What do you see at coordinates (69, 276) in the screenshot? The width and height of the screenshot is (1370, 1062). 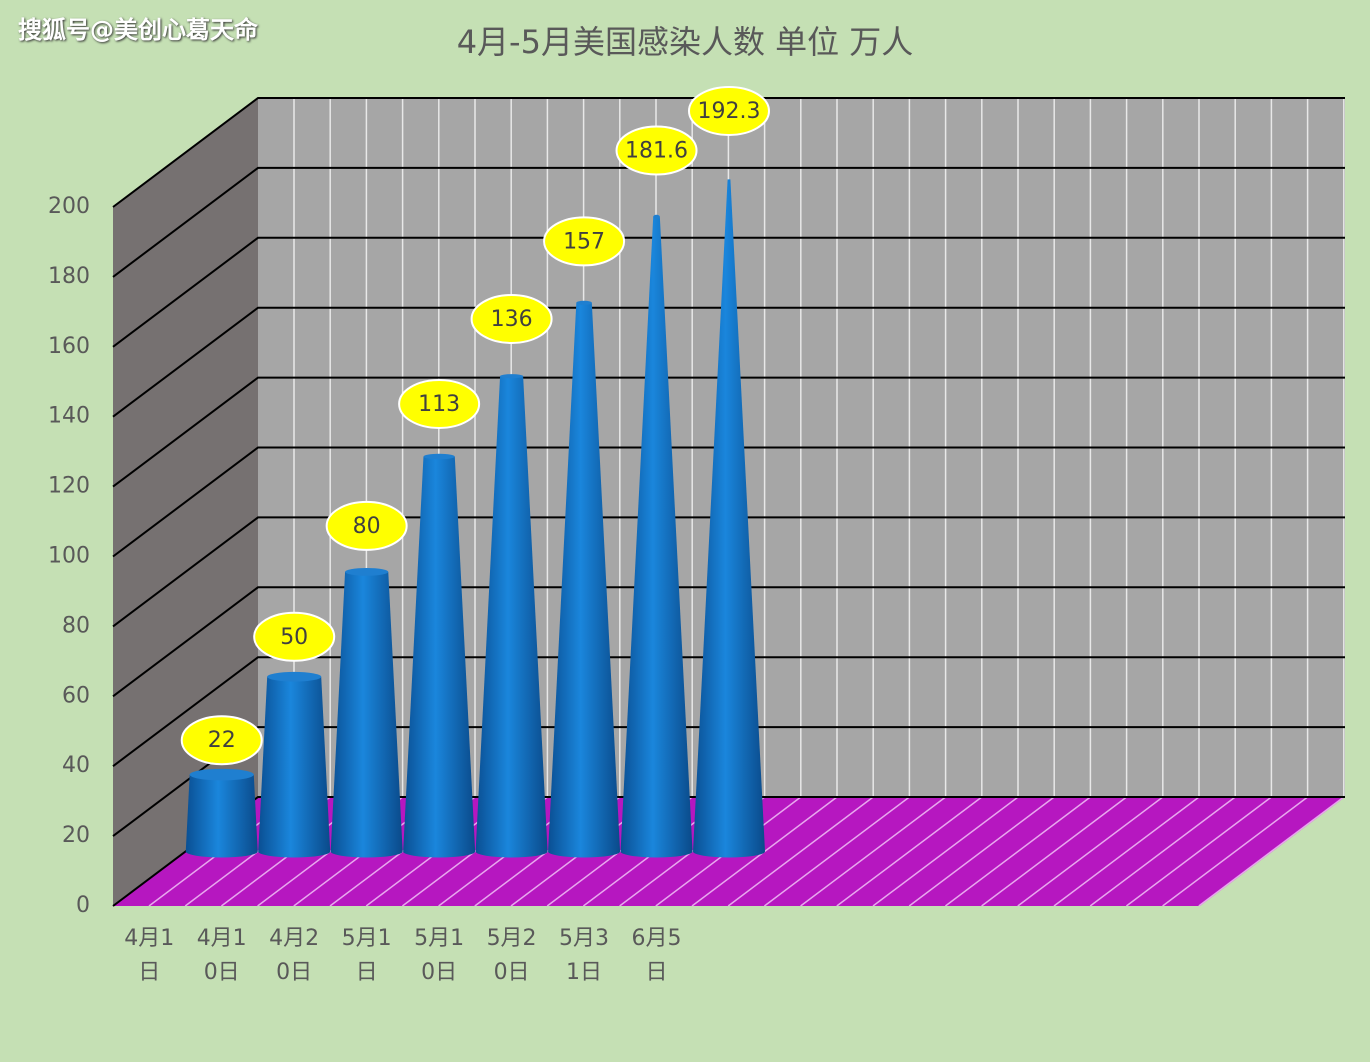 I see `y-tick-label: 180` at bounding box center [69, 276].